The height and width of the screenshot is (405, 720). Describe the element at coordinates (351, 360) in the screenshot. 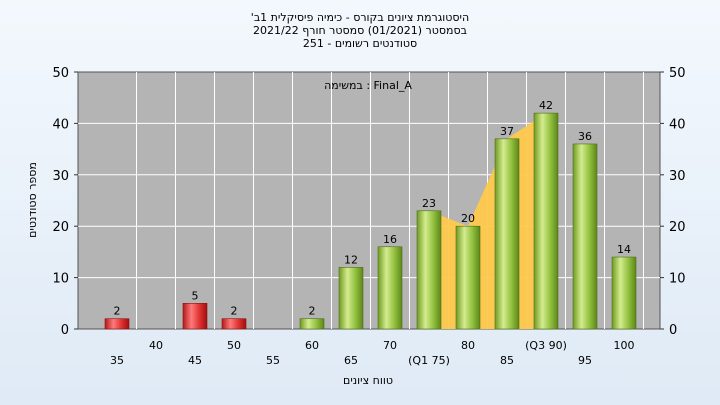

I see `x-tick-label: 65` at that location.